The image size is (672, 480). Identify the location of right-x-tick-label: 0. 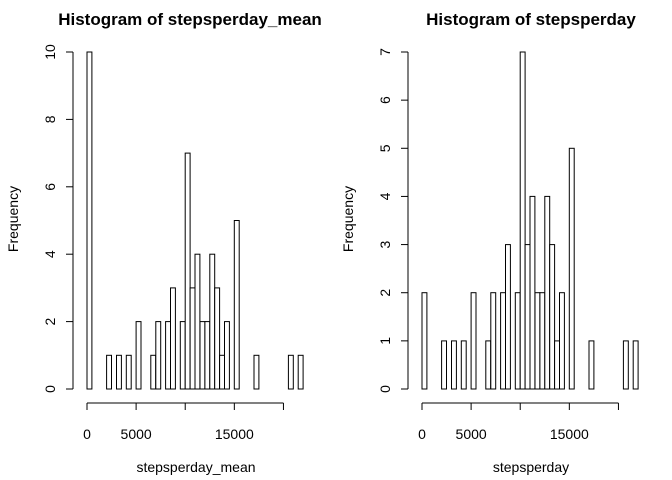
(422, 434).